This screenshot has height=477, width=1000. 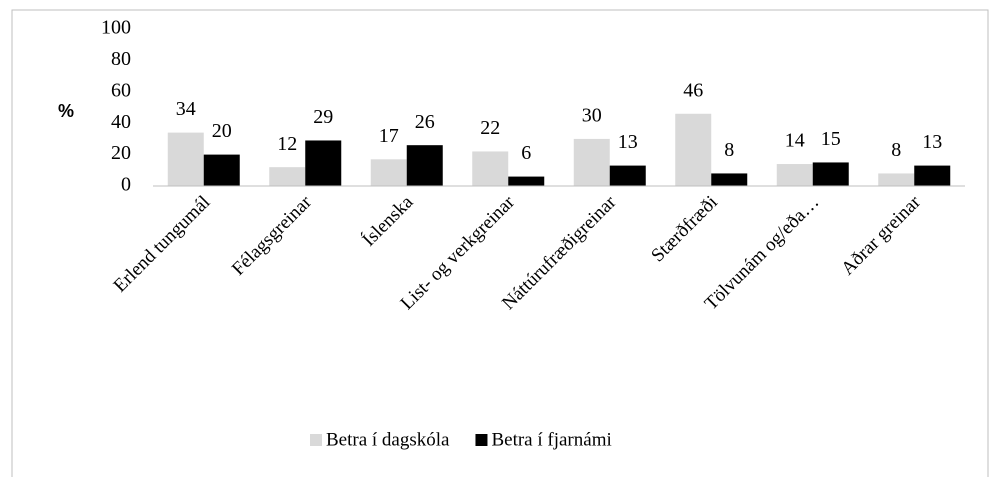 I want to click on legend-label: Betra í dagskóla, so click(x=388, y=439).